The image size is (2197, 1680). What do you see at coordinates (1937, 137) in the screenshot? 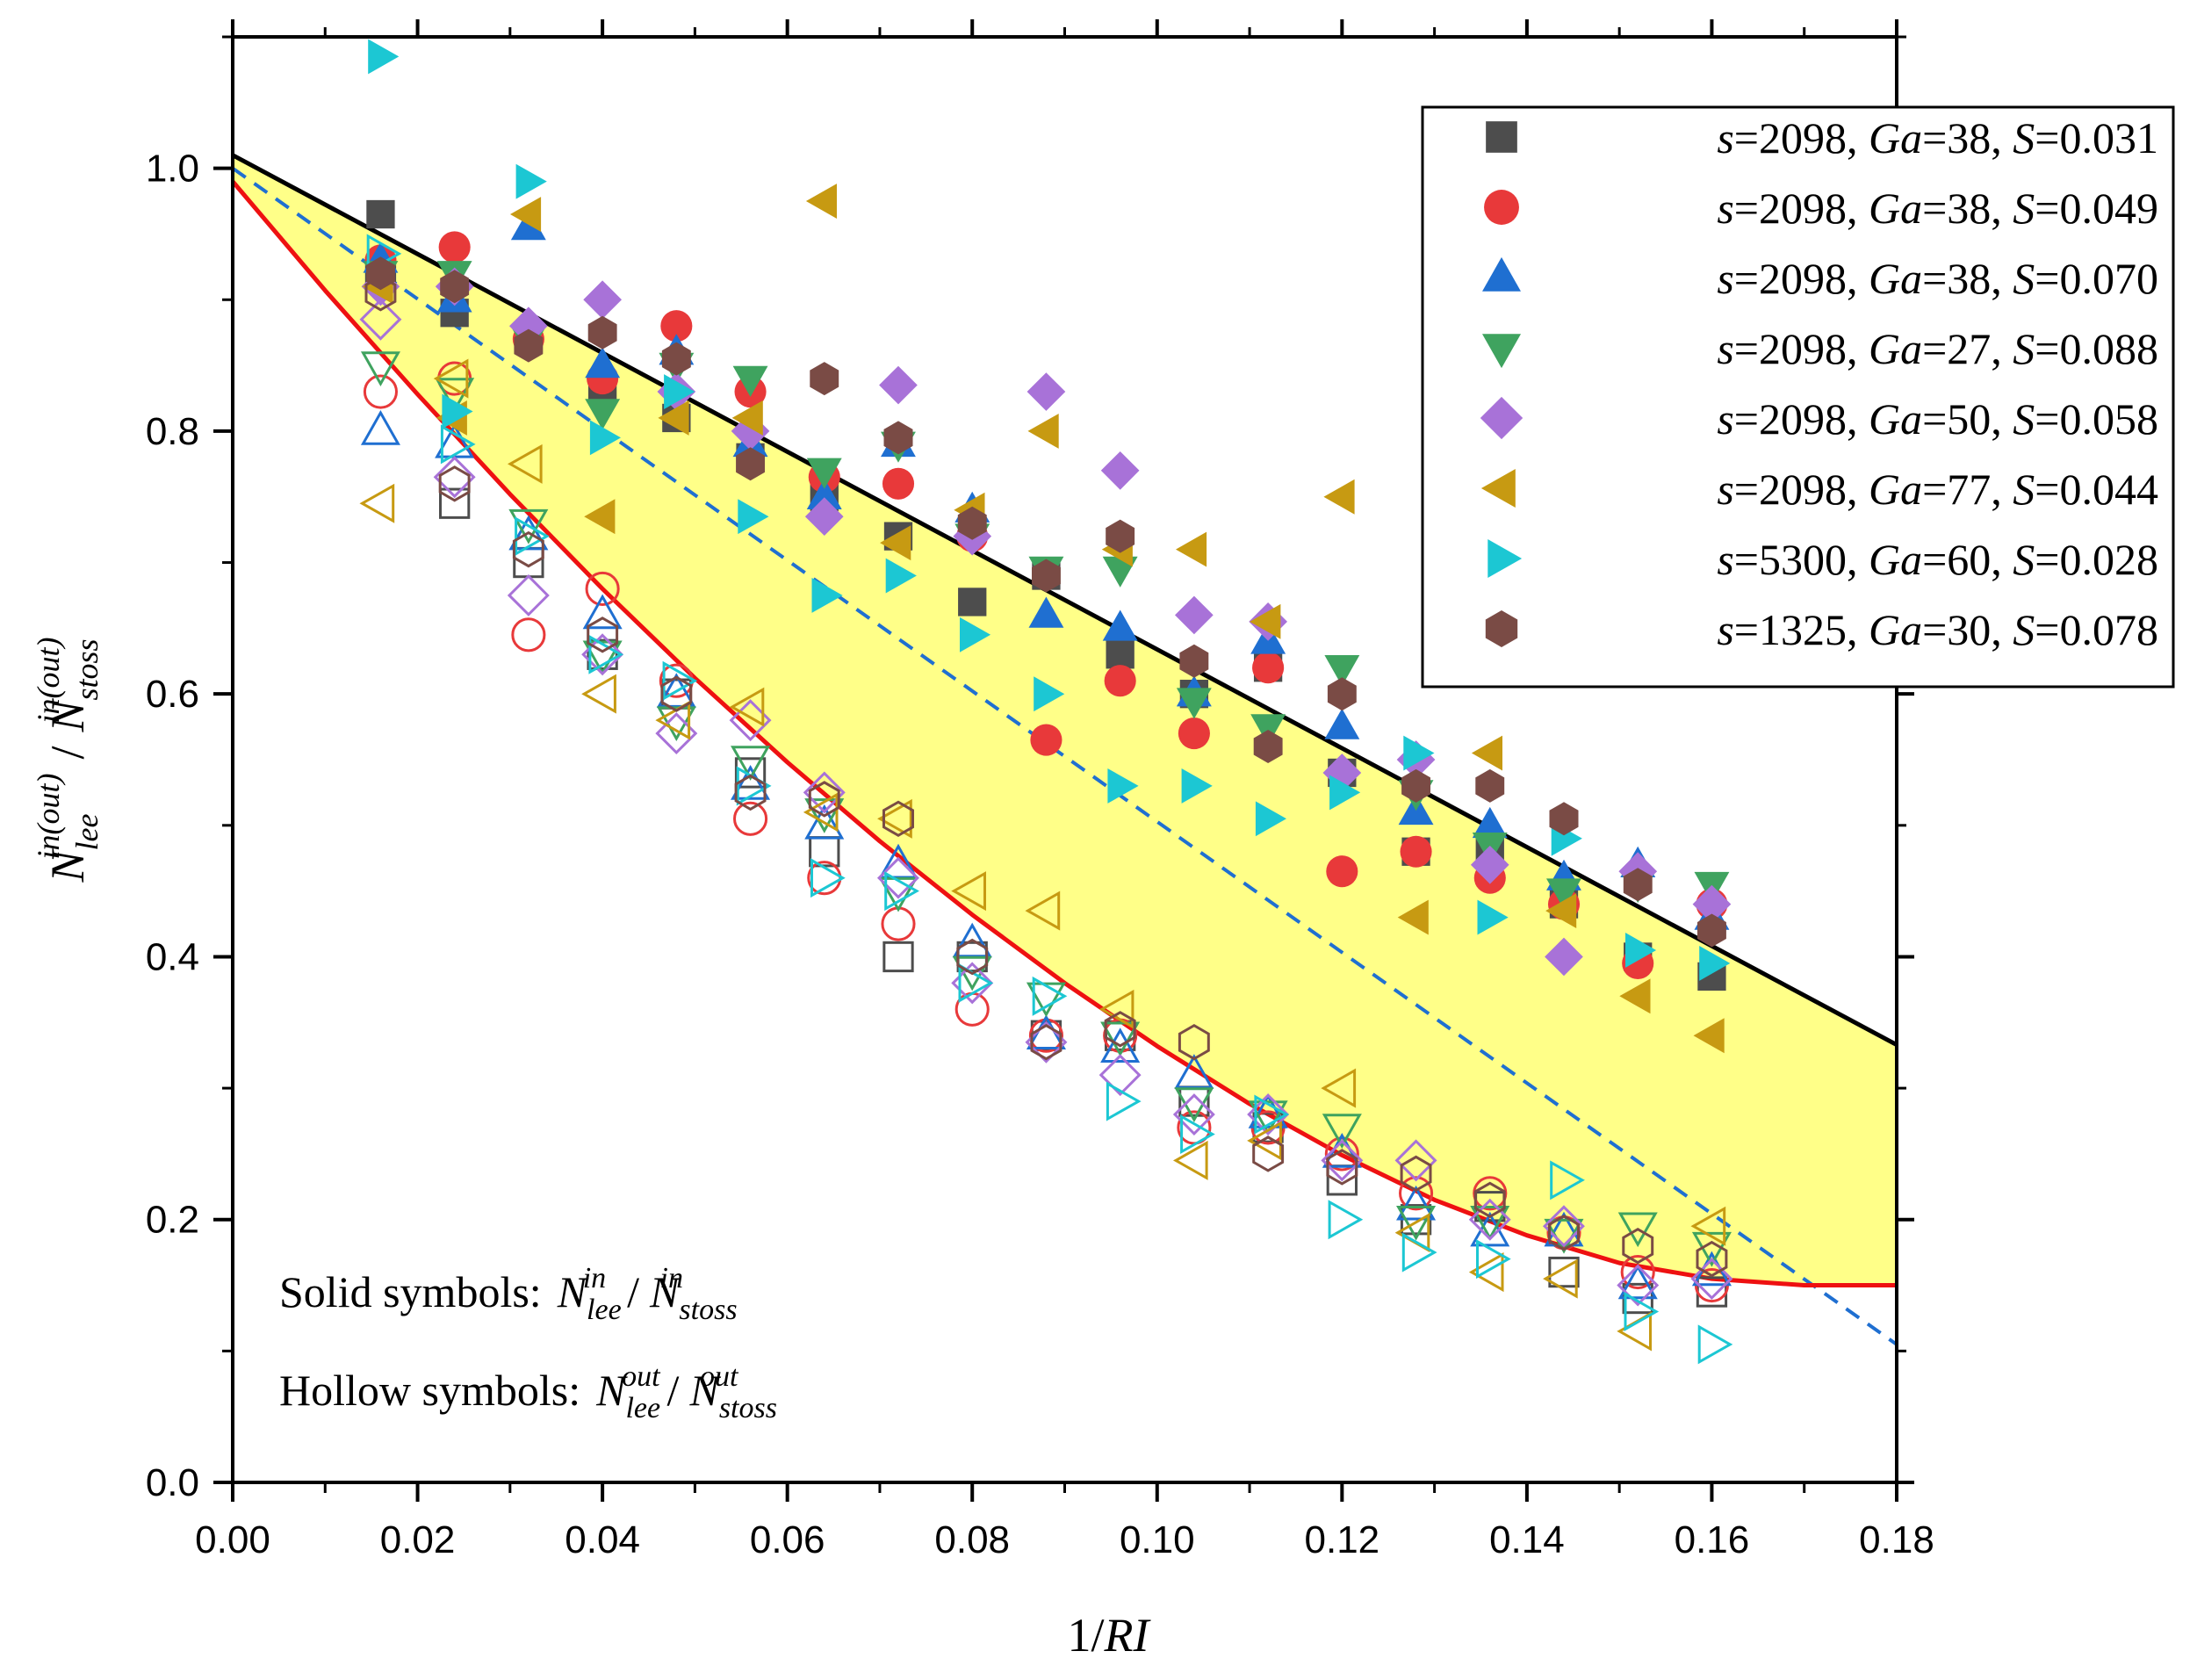
I see `legend-label-0: s=2098, Ga=38, S=0.031` at bounding box center [1937, 137].